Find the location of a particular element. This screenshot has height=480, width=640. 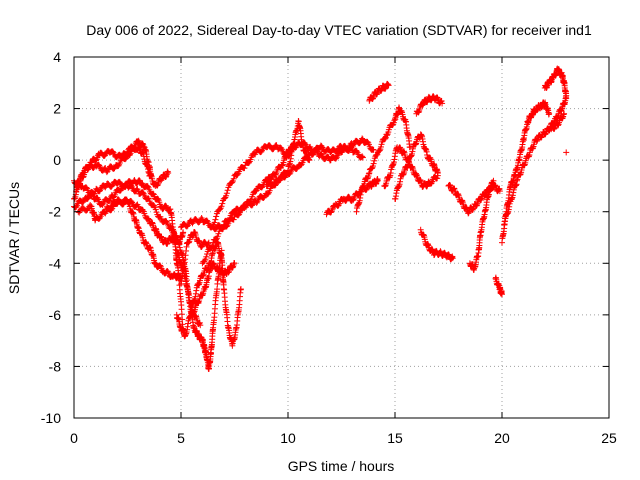

y-tick-label: -10 is located at coordinates (51, 418).